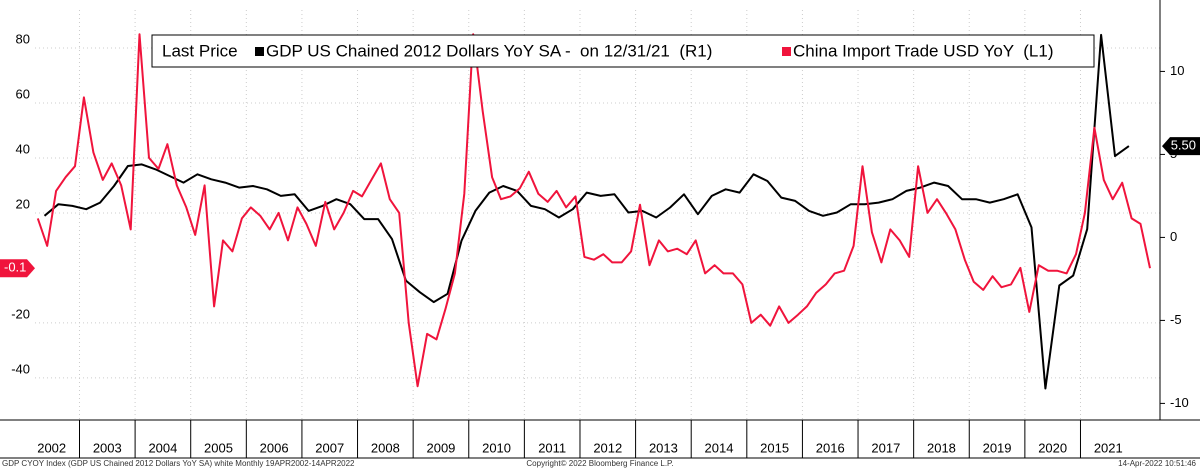 This screenshot has height=470, width=1200. Describe the element at coordinates (23, 203) in the screenshot. I see `y-tick-label: 20` at that location.